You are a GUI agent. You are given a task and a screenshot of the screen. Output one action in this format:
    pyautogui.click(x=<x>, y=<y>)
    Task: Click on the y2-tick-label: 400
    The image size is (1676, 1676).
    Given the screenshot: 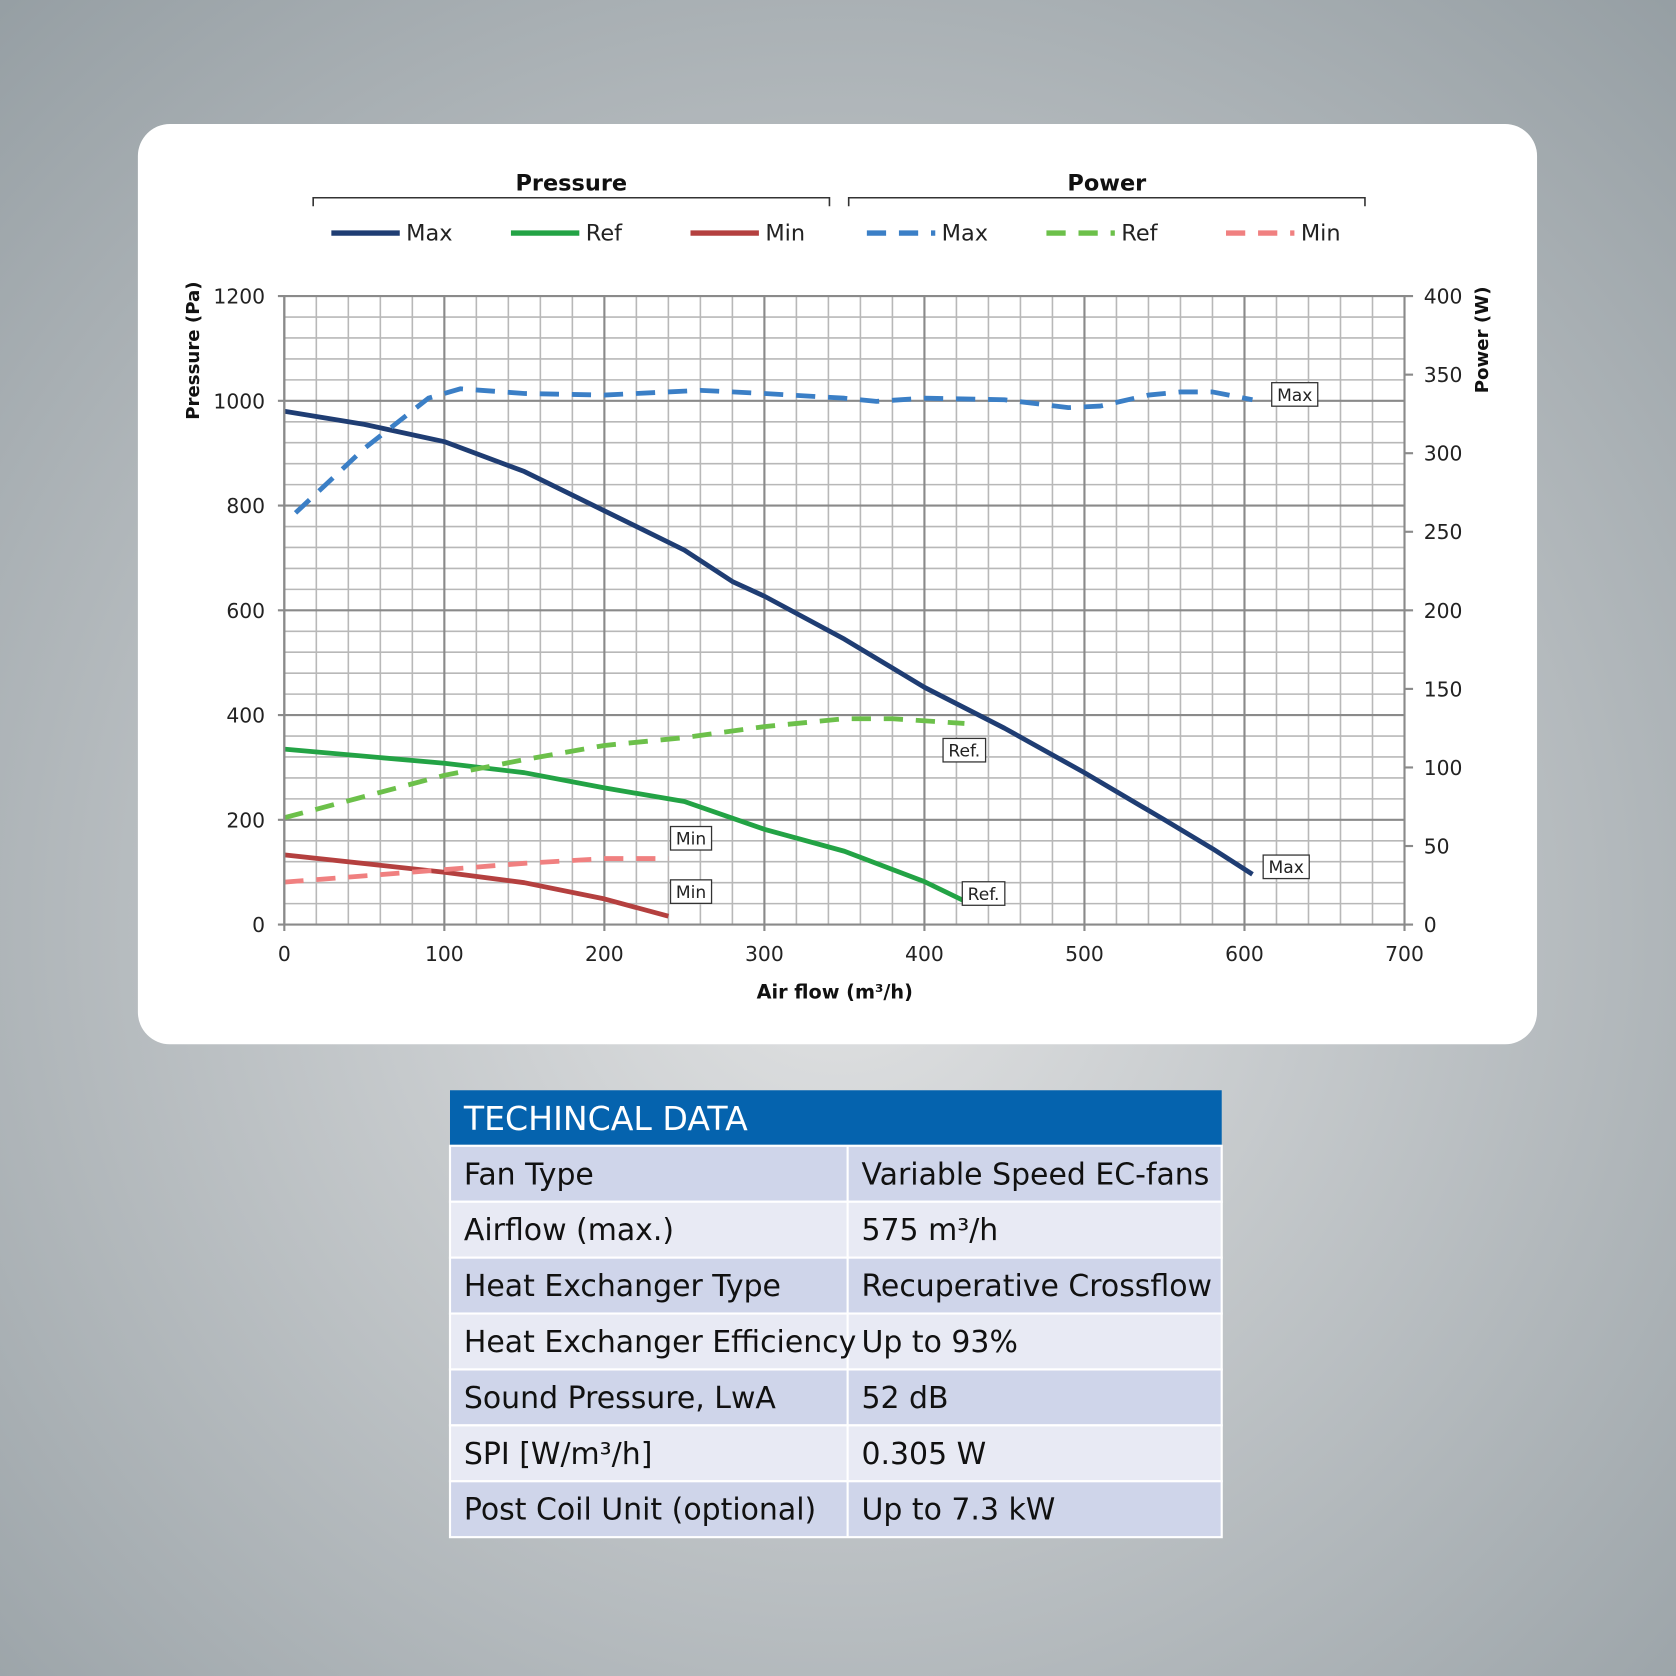 What is the action you would take?
    pyautogui.click(x=1443, y=297)
    